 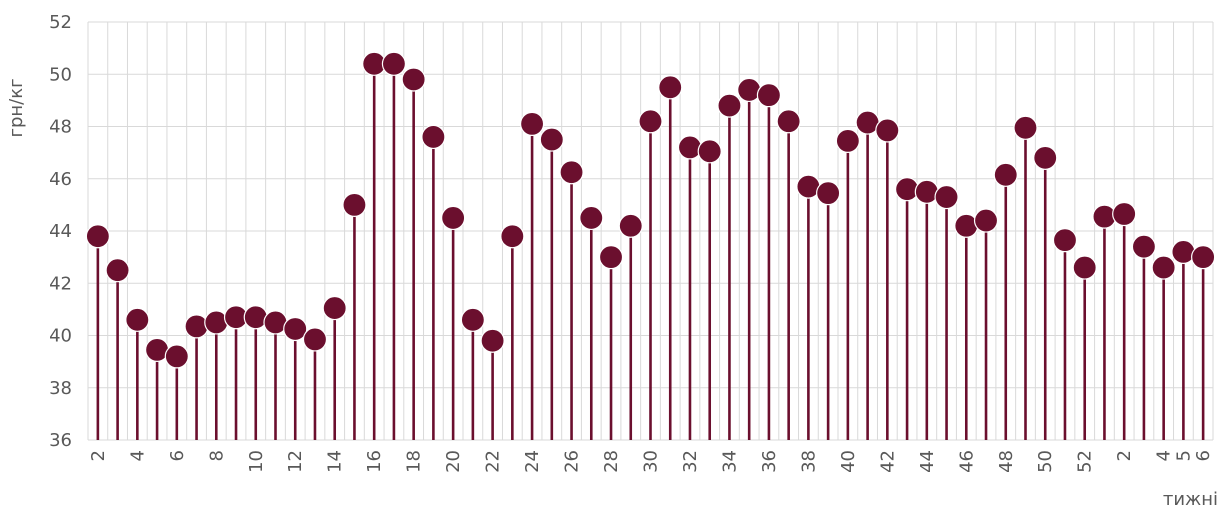 What do you see at coordinates (414, 461) in the screenshot?
I see `x-tick-label: 18` at bounding box center [414, 461].